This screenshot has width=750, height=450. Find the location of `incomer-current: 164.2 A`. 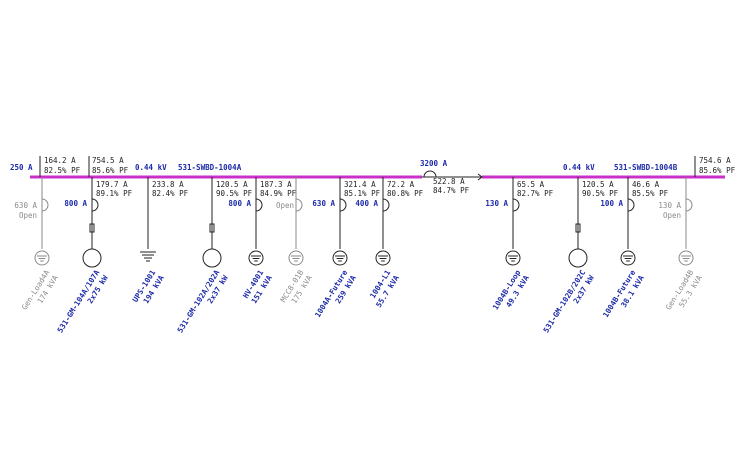

incomer-current: 164.2 A is located at coordinates (60, 160).